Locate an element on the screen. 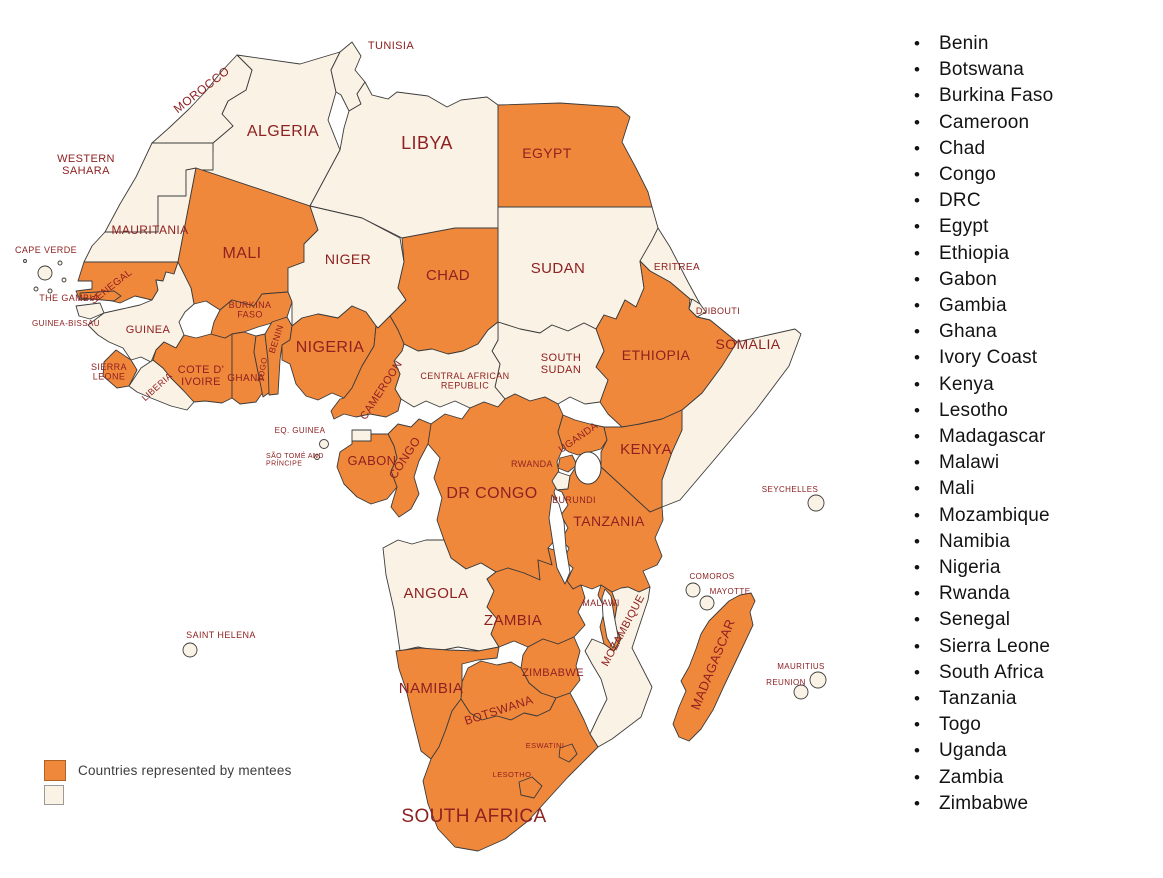  mentee-country-item: Congo is located at coordinates (982, 175).